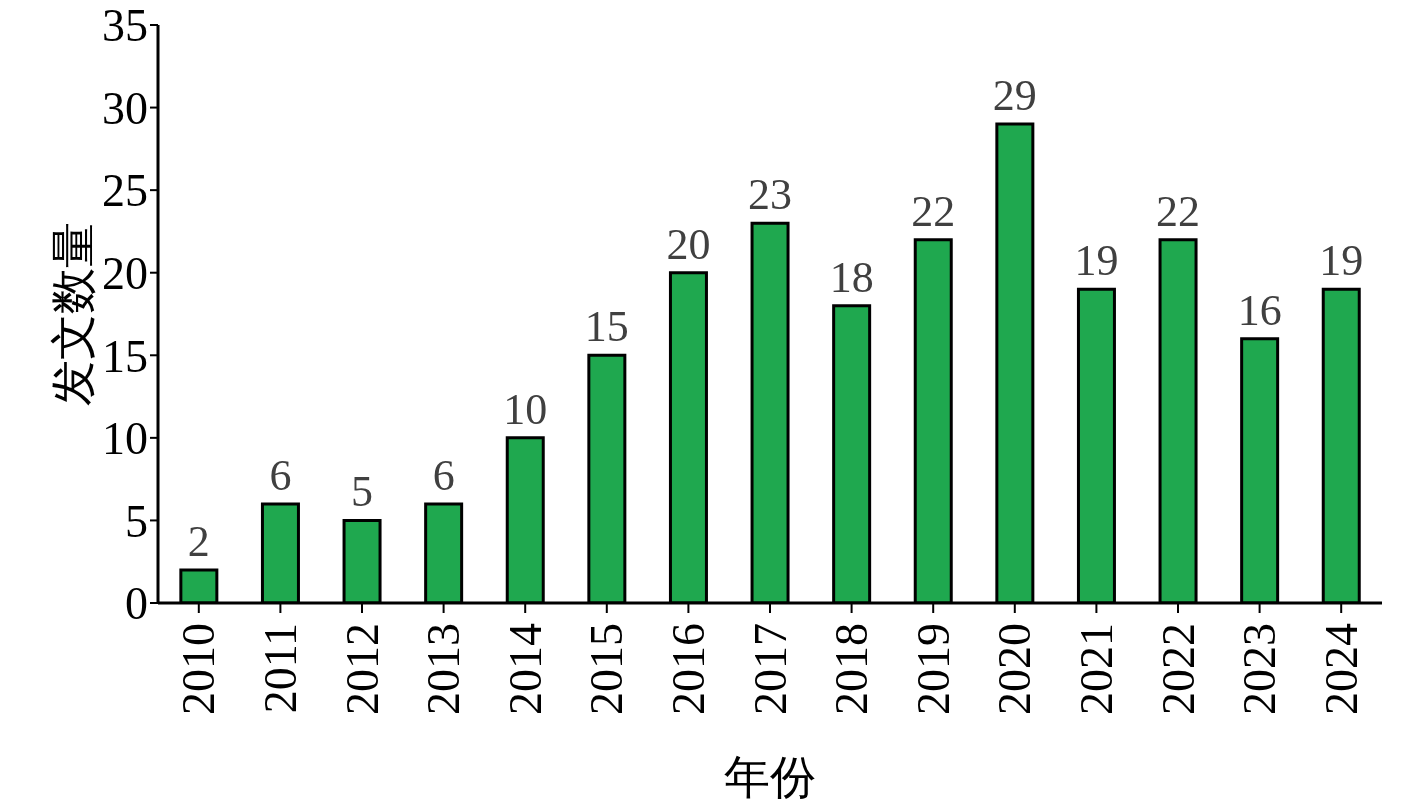 Image resolution: width=1402 pixels, height=803 pixels. I want to click on y-axis-title: 发文数量, so click(74, 314).